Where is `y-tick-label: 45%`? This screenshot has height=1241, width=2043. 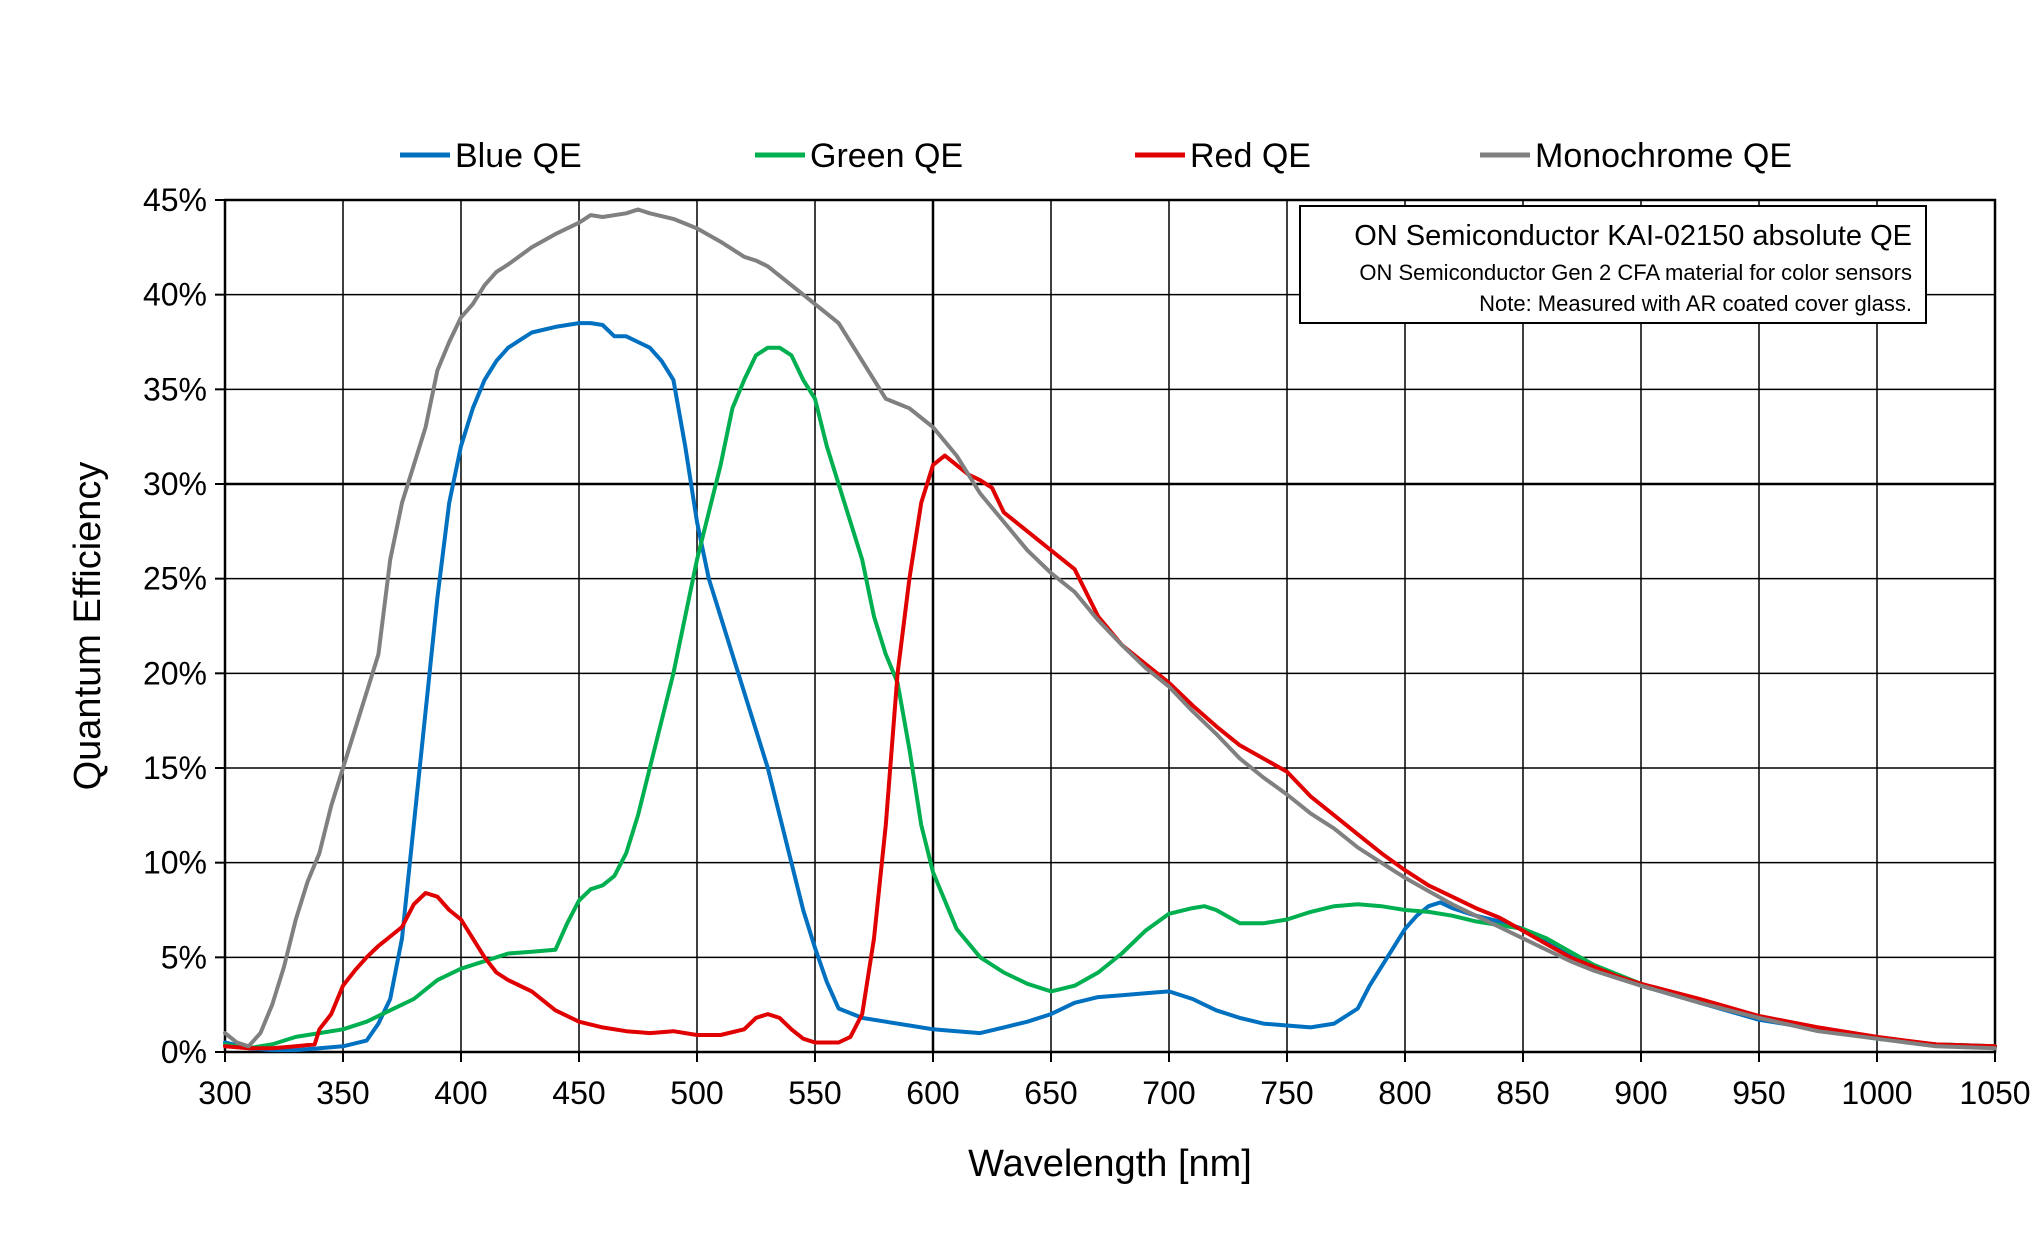 y-tick-label: 45% is located at coordinates (175, 200).